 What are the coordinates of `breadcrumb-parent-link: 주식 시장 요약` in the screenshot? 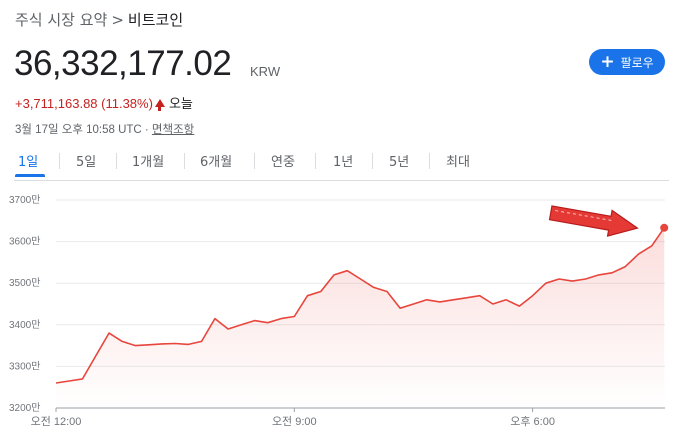 It's located at (61, 20).